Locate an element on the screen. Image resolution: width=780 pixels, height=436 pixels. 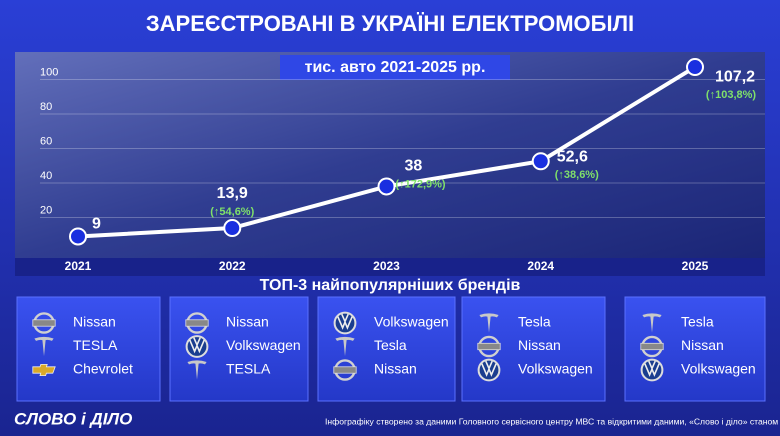
brands-title: ТОП-3 найпопулярніших брендів is located at coordinates (390, 285).